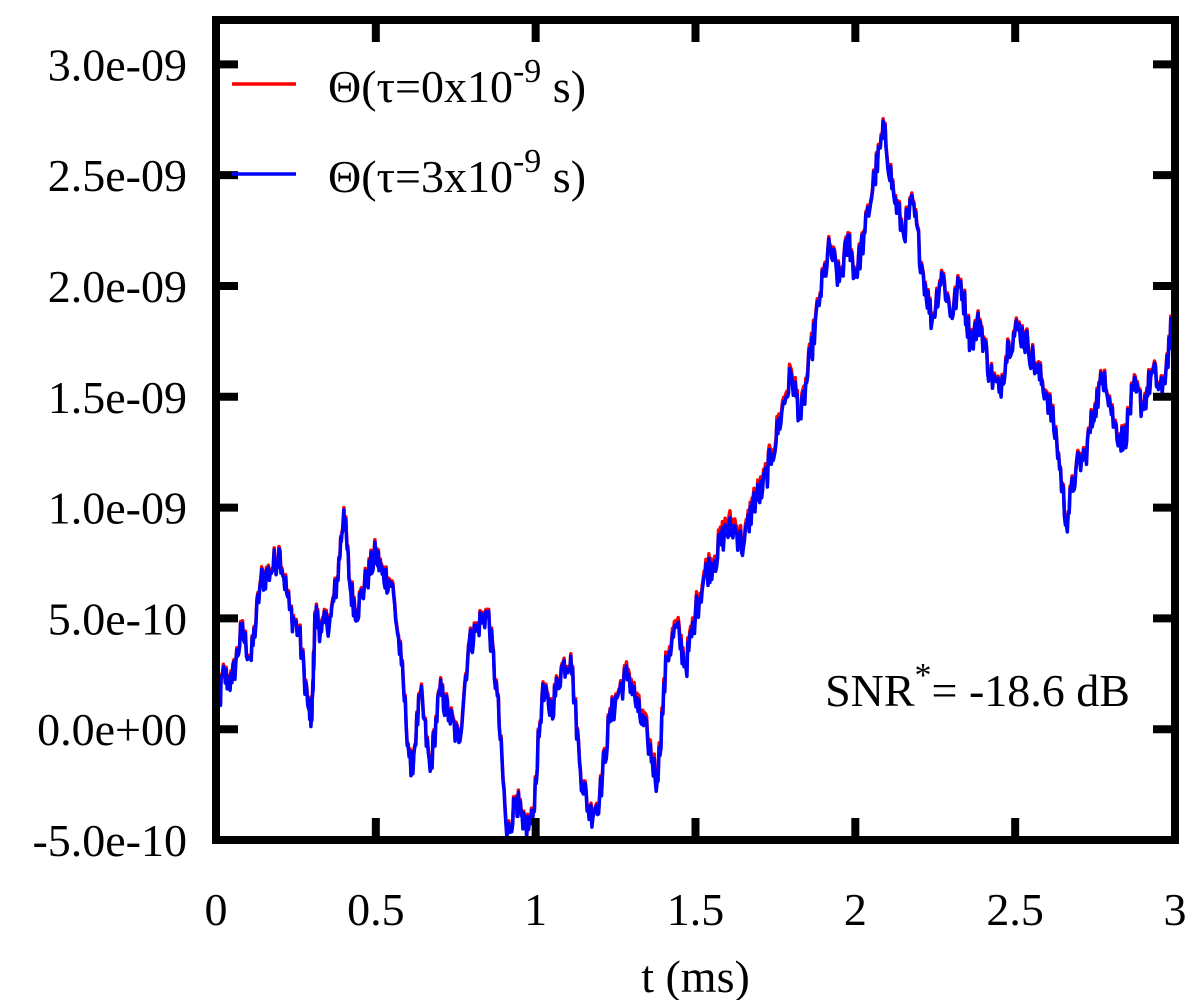 The image size is (1200, 1000). What do you see at coordinates (376, 909) in the screenshot?
I see `x-tick-label: 0.5` at bounding box center [376, 909].